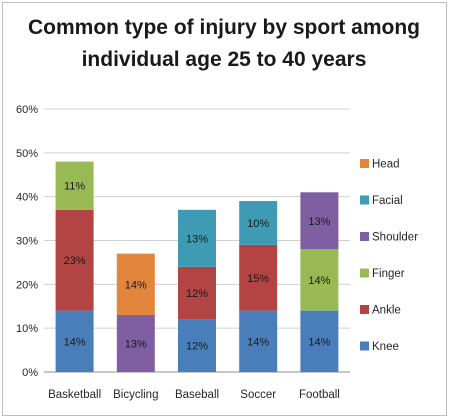 The image size is (473, 420). I want to click on chart-title-line-2: individual age 25 to 40 years, so click(224, 59).